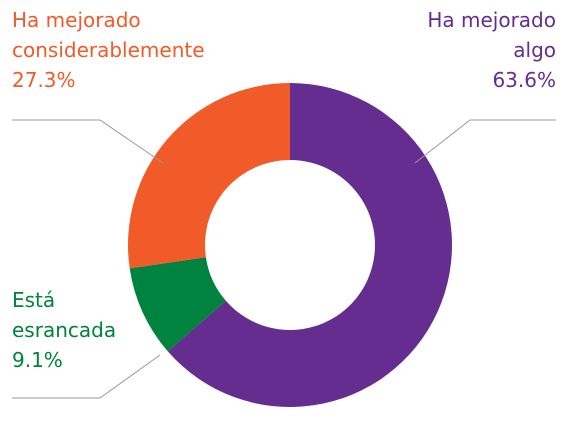  Describe the element at coordinates (491, 35) in the screenshot. I see `category-name: Ha mejorado algo` at that location.